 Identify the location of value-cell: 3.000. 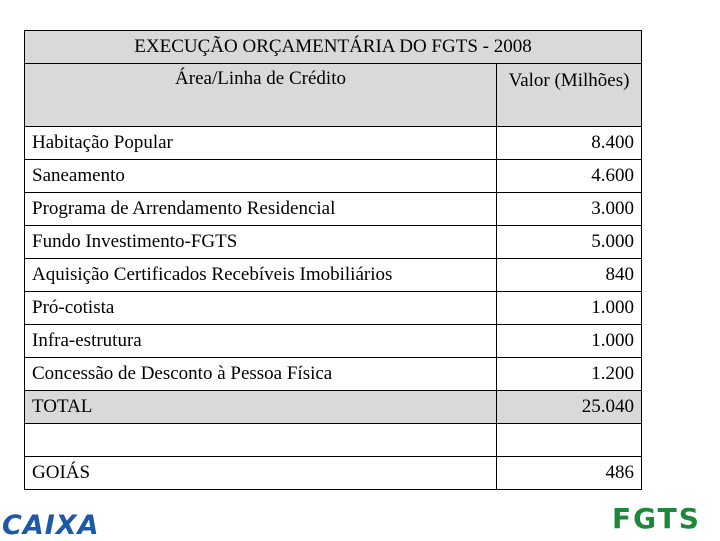
(569, 209).